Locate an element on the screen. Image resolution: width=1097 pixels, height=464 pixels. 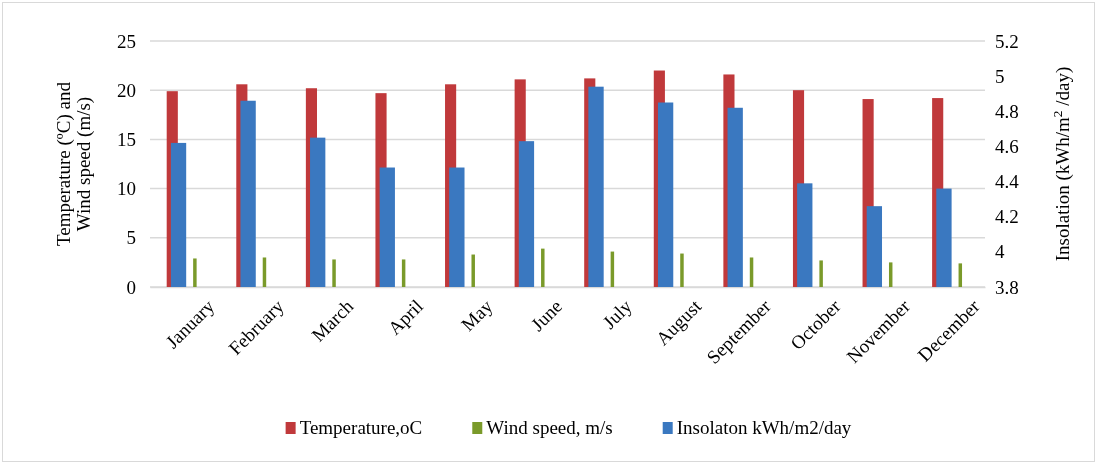
y2-tick-label: 4.4 is located at coordinates (1007, 182).